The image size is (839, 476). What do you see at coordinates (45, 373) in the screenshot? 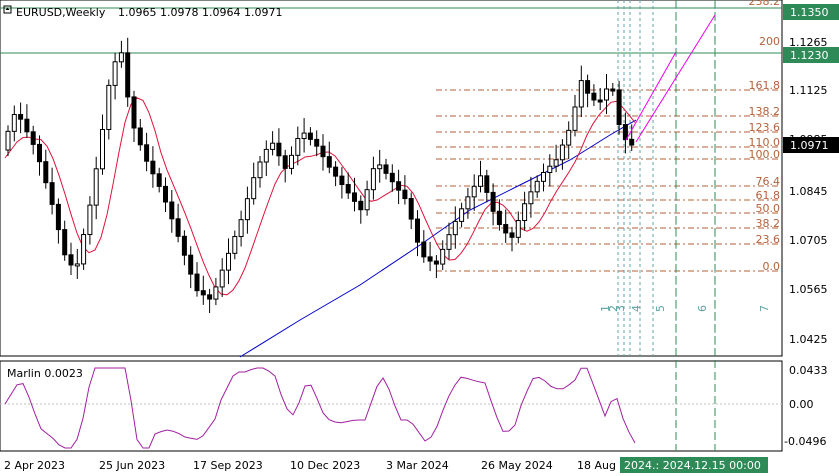
I see `indicator-label: Marlin 0.0023` at bounding box center [45, 373].